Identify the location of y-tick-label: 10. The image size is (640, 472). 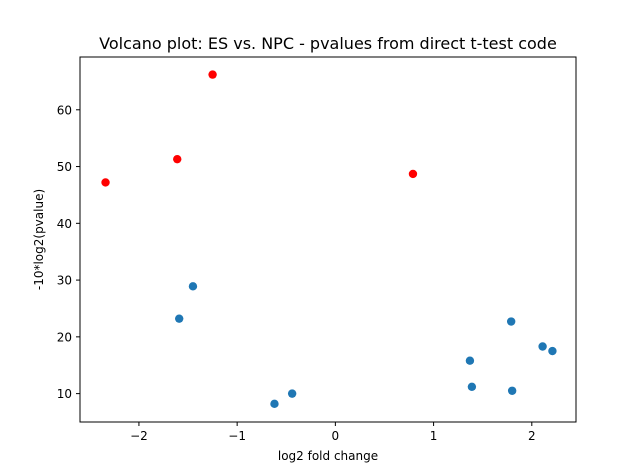
(64, 394).